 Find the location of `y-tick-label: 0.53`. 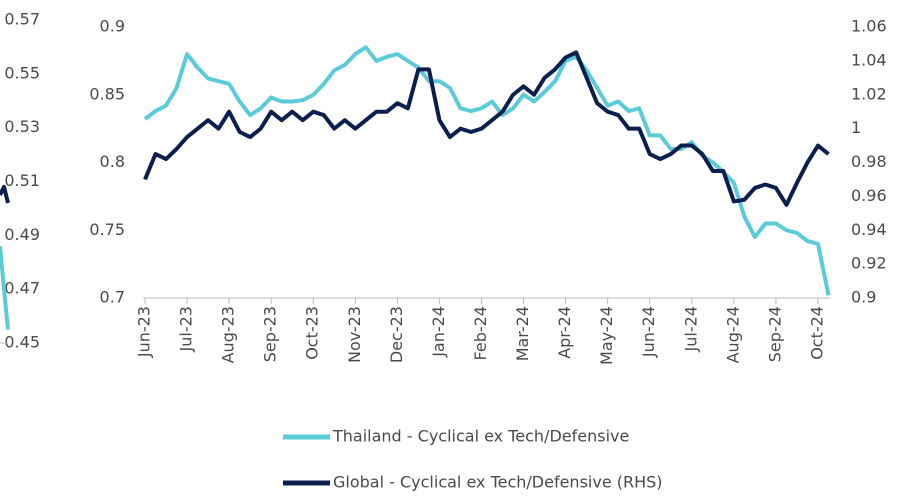

y-tick-label: 0.53 is located at coordinates (22, 126).